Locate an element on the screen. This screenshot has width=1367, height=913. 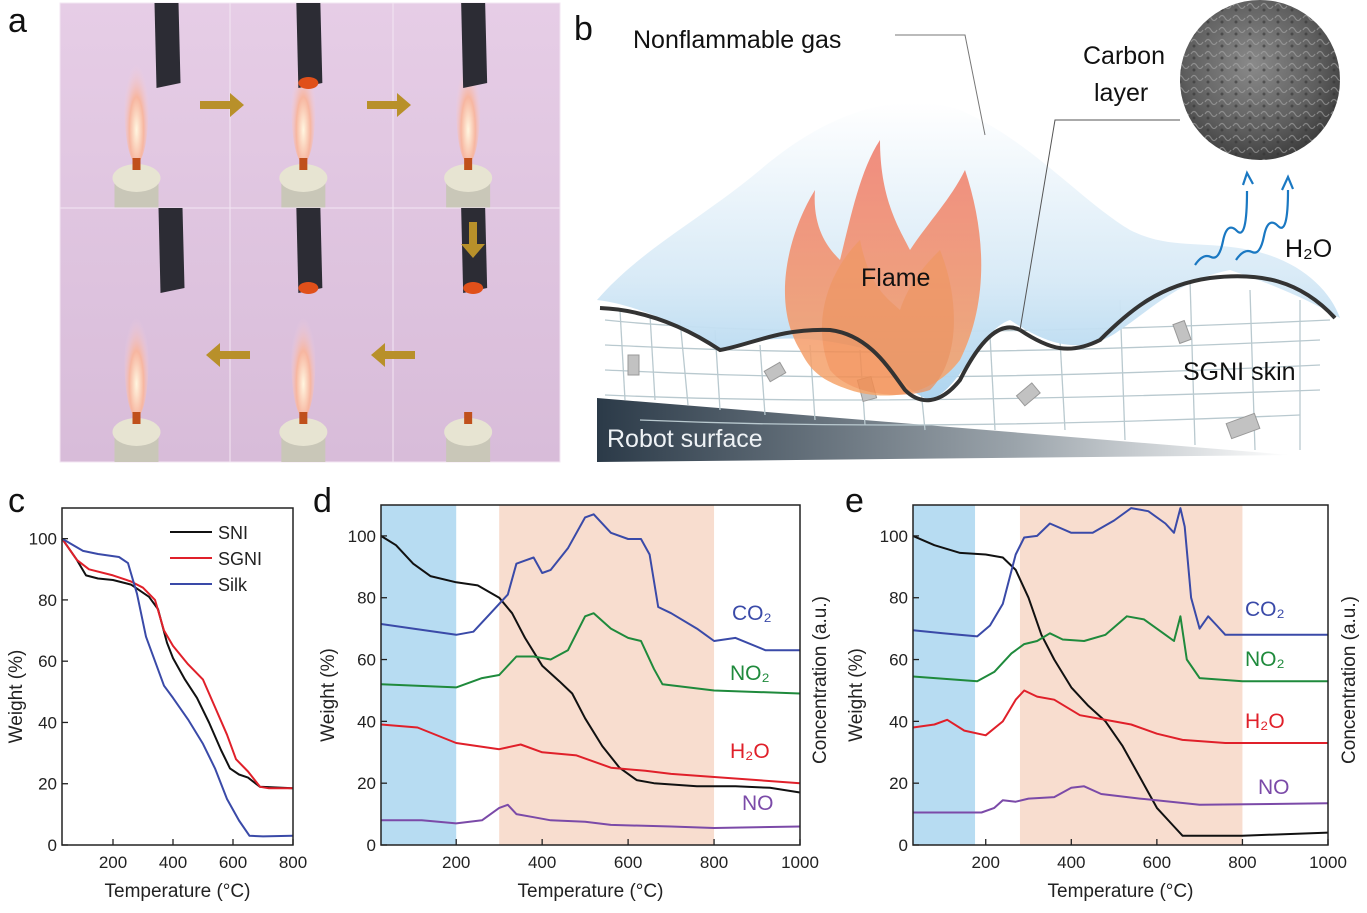
label-carbon-layer-line2: layer is located at coordinates (1121, 93).